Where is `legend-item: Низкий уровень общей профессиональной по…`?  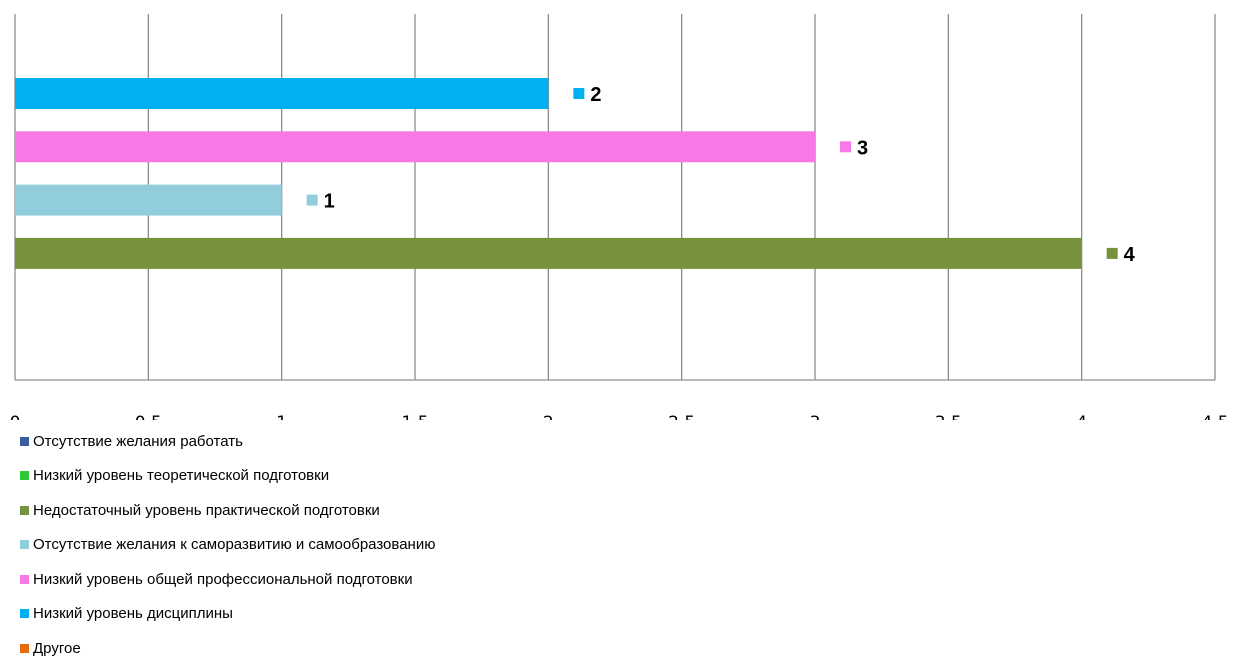
legend-item: Низкий уровень общей профессиональной по… is located at coordinates (227, 579).